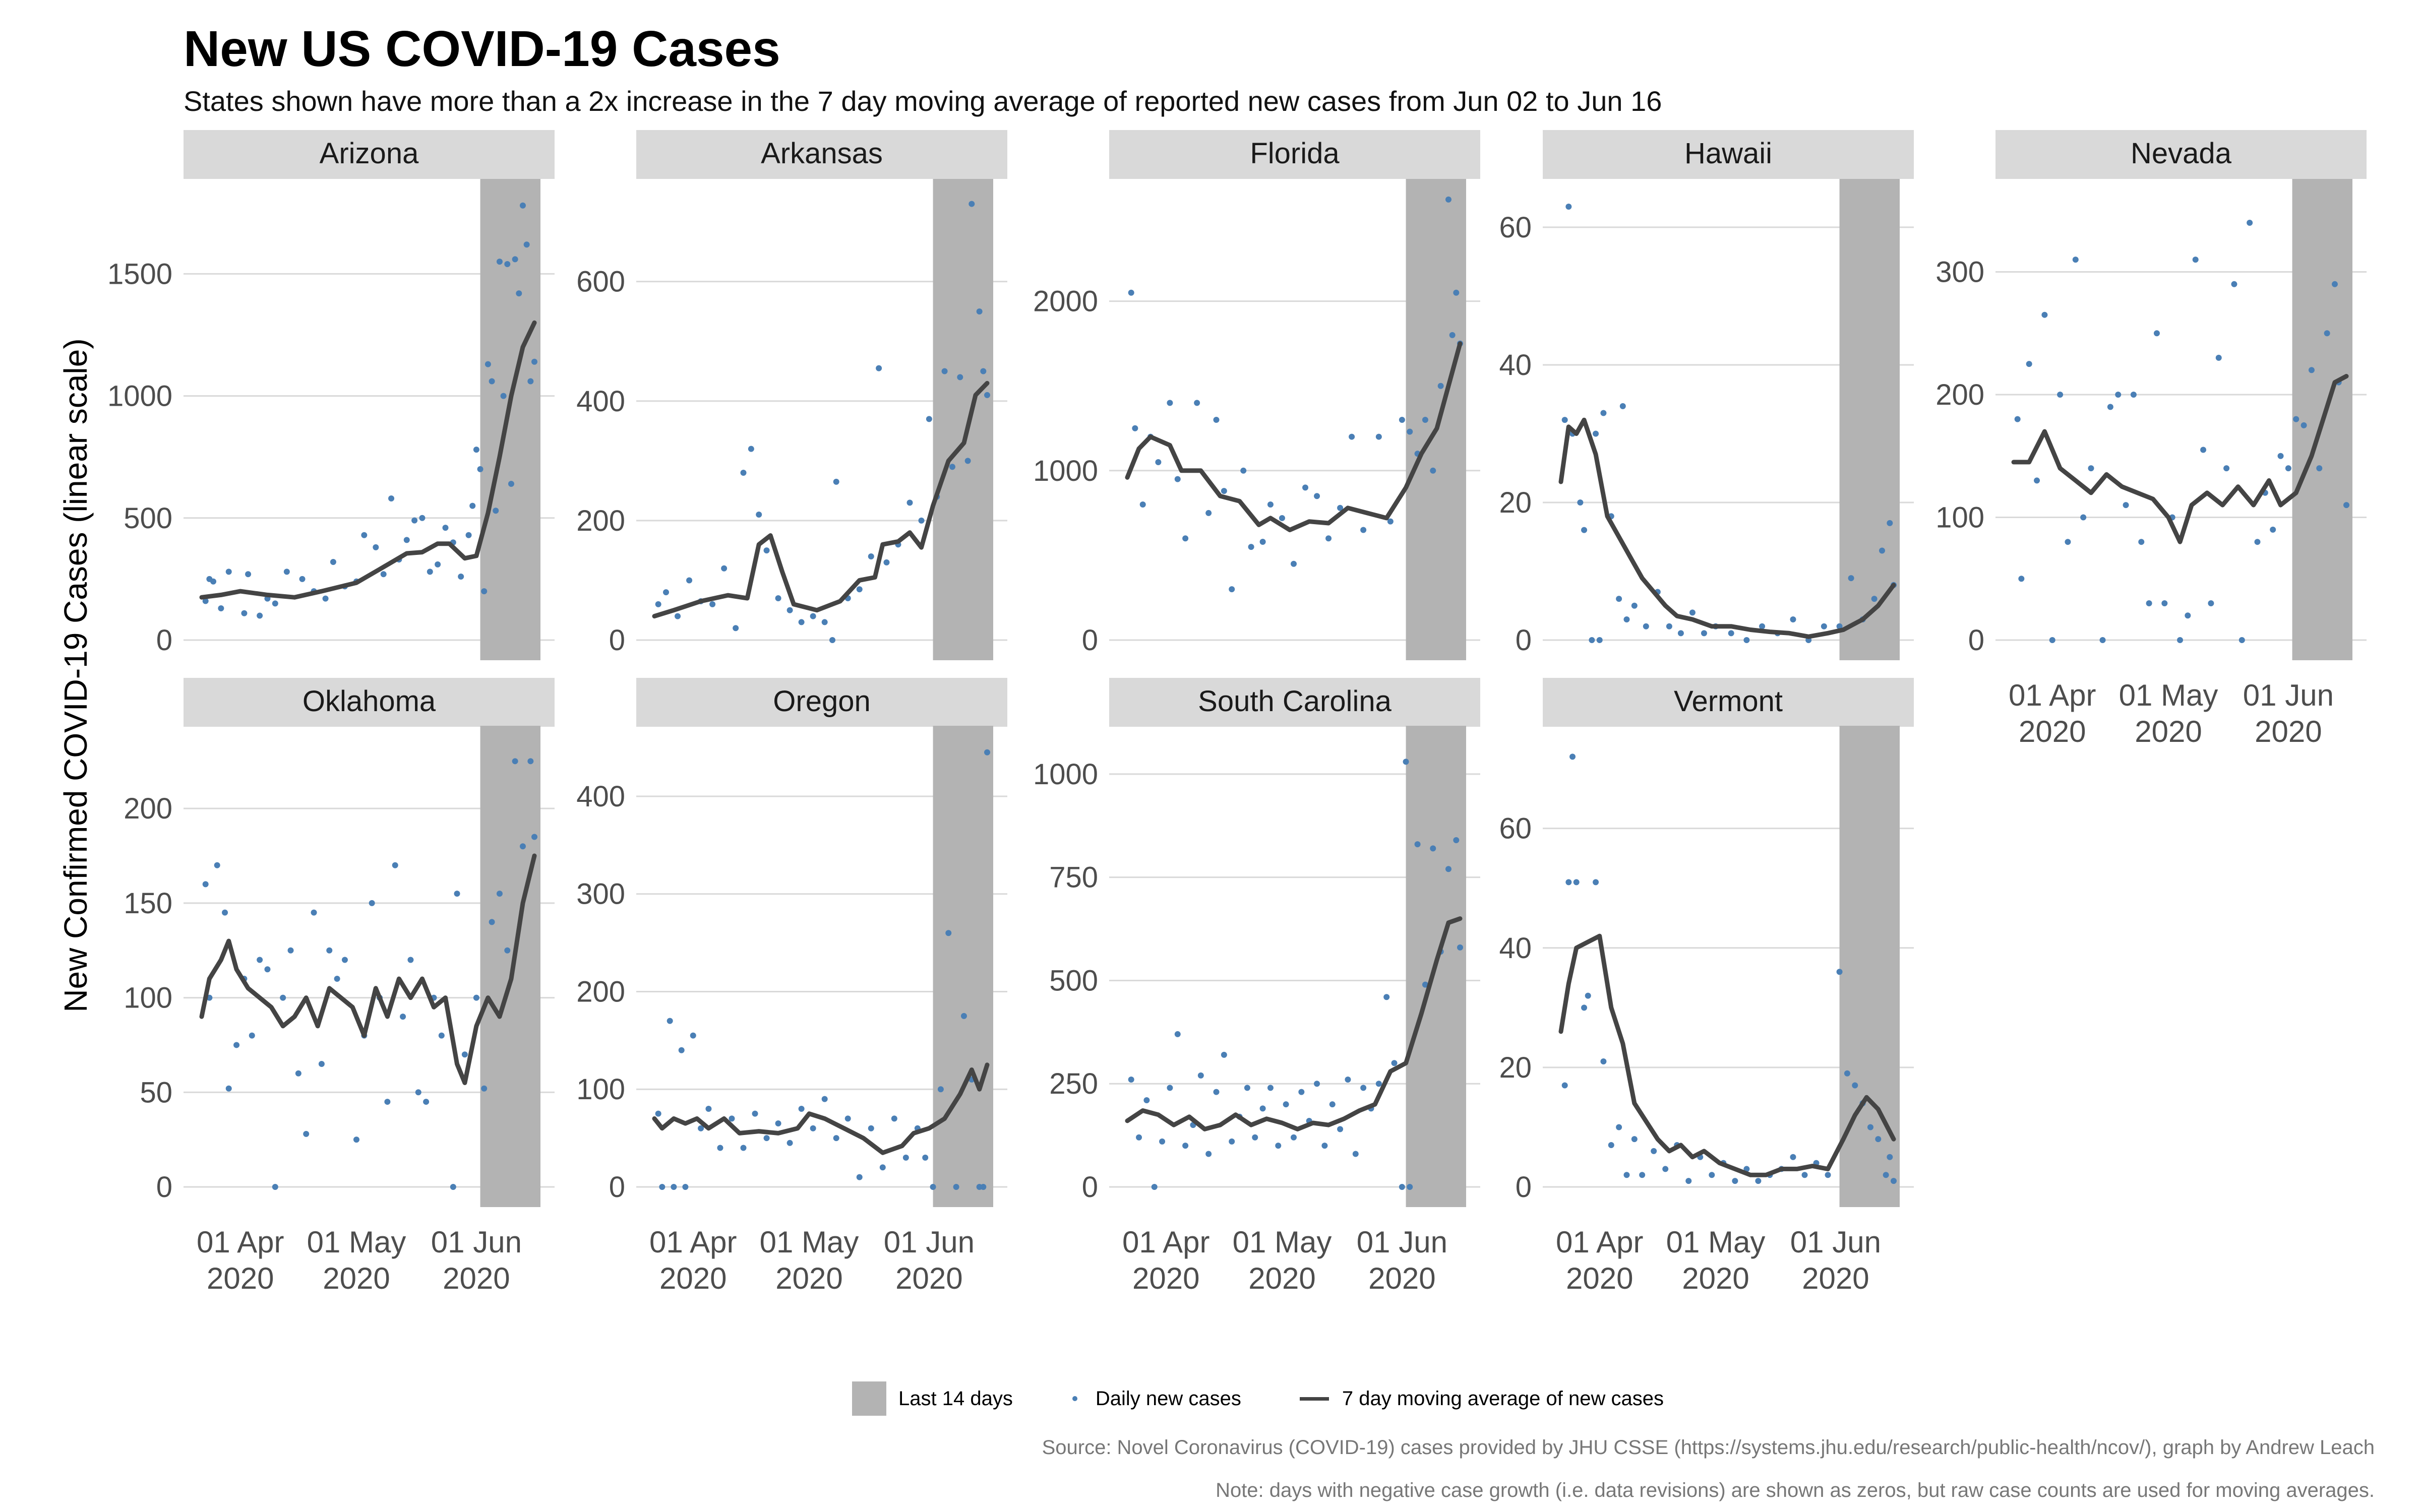  I want to click on panel-title: South Carolina, so click(1295, 702).